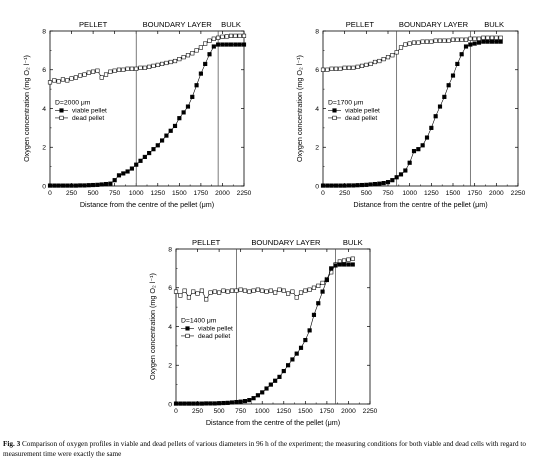 The width and height of the screenshot is (554, 476). Describe the element at coordinates (344, 193) in the screenshot. I see `x-tick-label: 250` at that location.